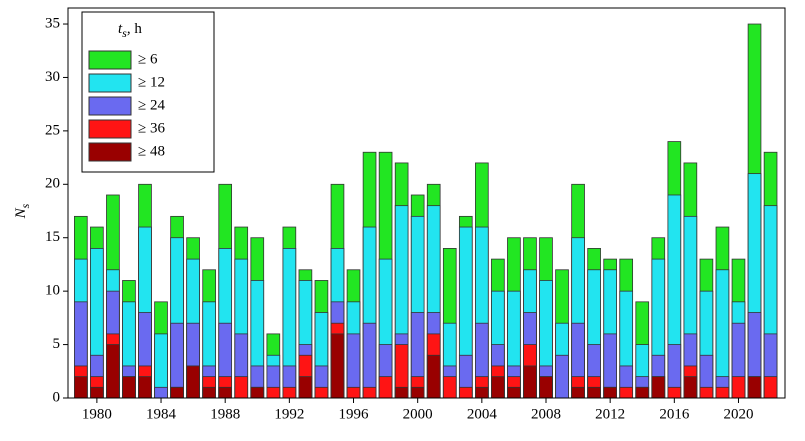  What do you see at coordinates (161, 414) in the screenshot?
I see `x-tick-label: 1984` at bounding box center [161, 414].